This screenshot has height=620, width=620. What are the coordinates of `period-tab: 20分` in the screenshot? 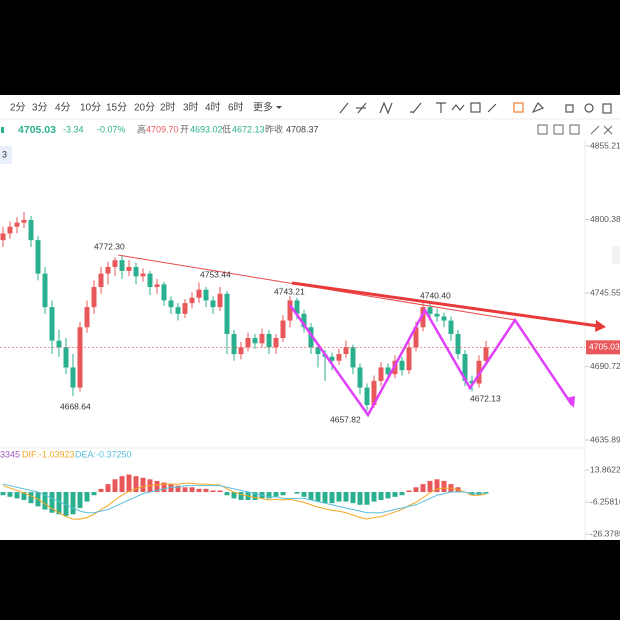 It's located at (144, 108).